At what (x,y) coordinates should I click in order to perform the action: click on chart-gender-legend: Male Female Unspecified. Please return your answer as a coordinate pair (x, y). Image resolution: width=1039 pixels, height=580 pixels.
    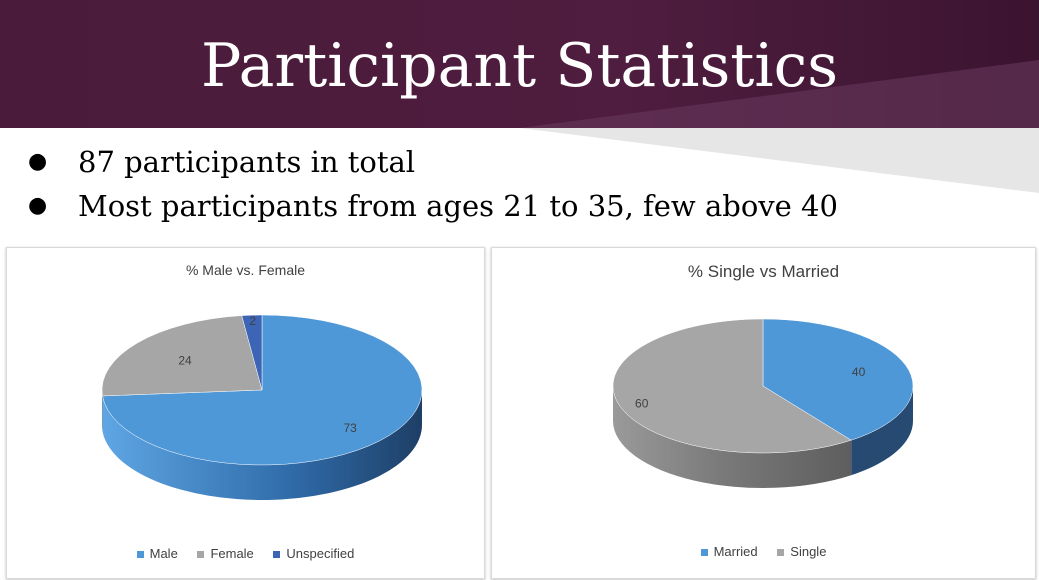
    Looking at the image, I should click on (245, 553).